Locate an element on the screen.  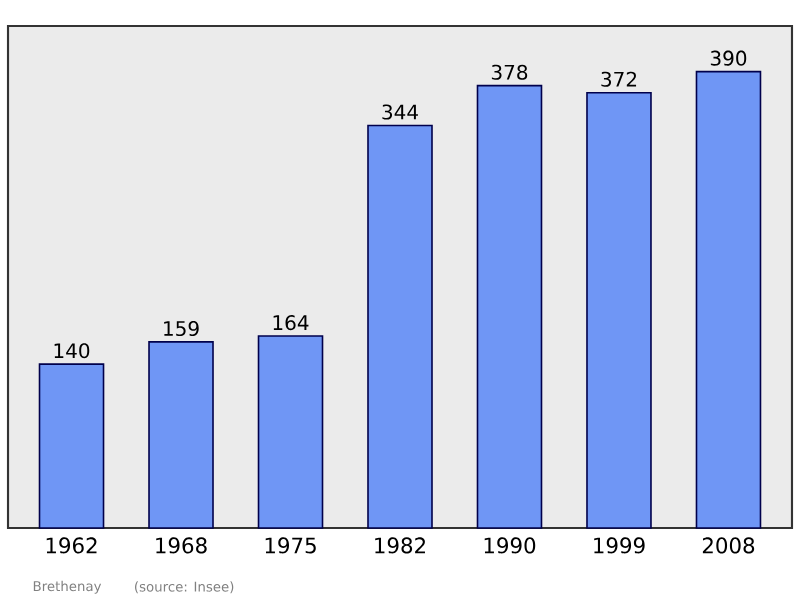
data-label: 378 is located at coordinates (509, 72).